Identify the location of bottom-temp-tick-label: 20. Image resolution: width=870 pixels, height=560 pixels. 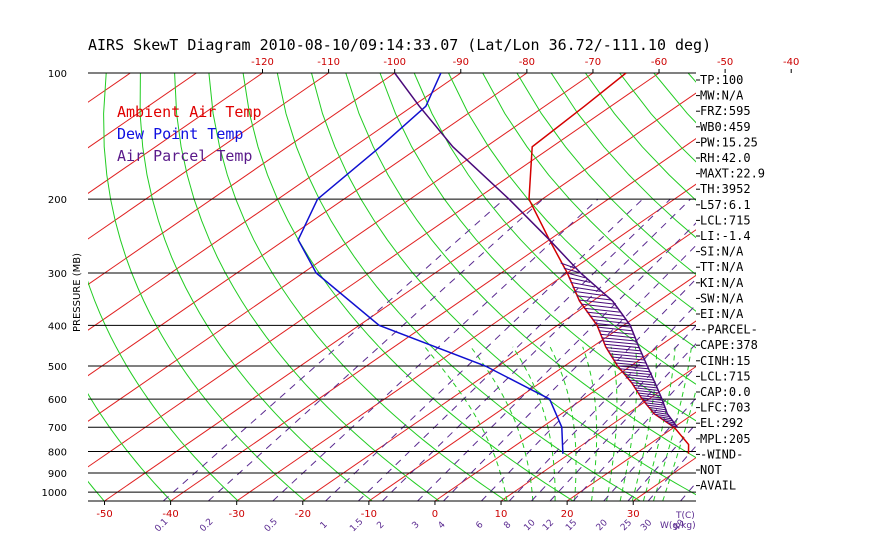
(567, 514).